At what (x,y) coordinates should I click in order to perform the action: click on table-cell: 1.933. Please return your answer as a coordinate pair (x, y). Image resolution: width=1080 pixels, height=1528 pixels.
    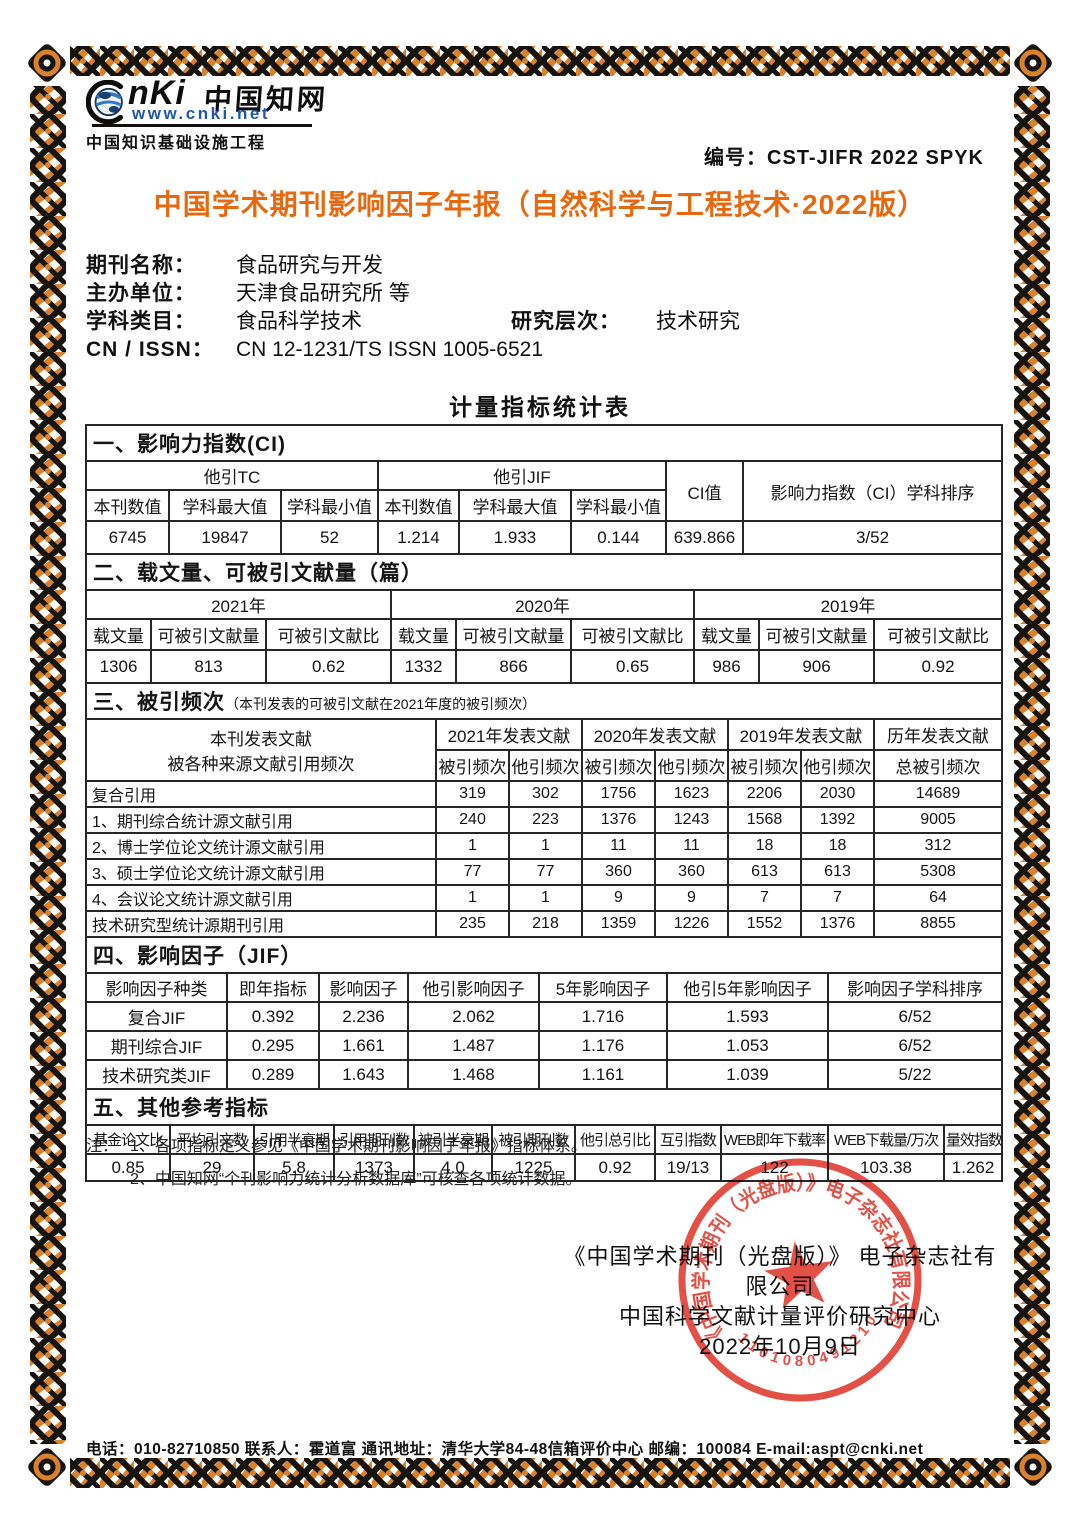
    Looking at the image, I should click on (515, 537).